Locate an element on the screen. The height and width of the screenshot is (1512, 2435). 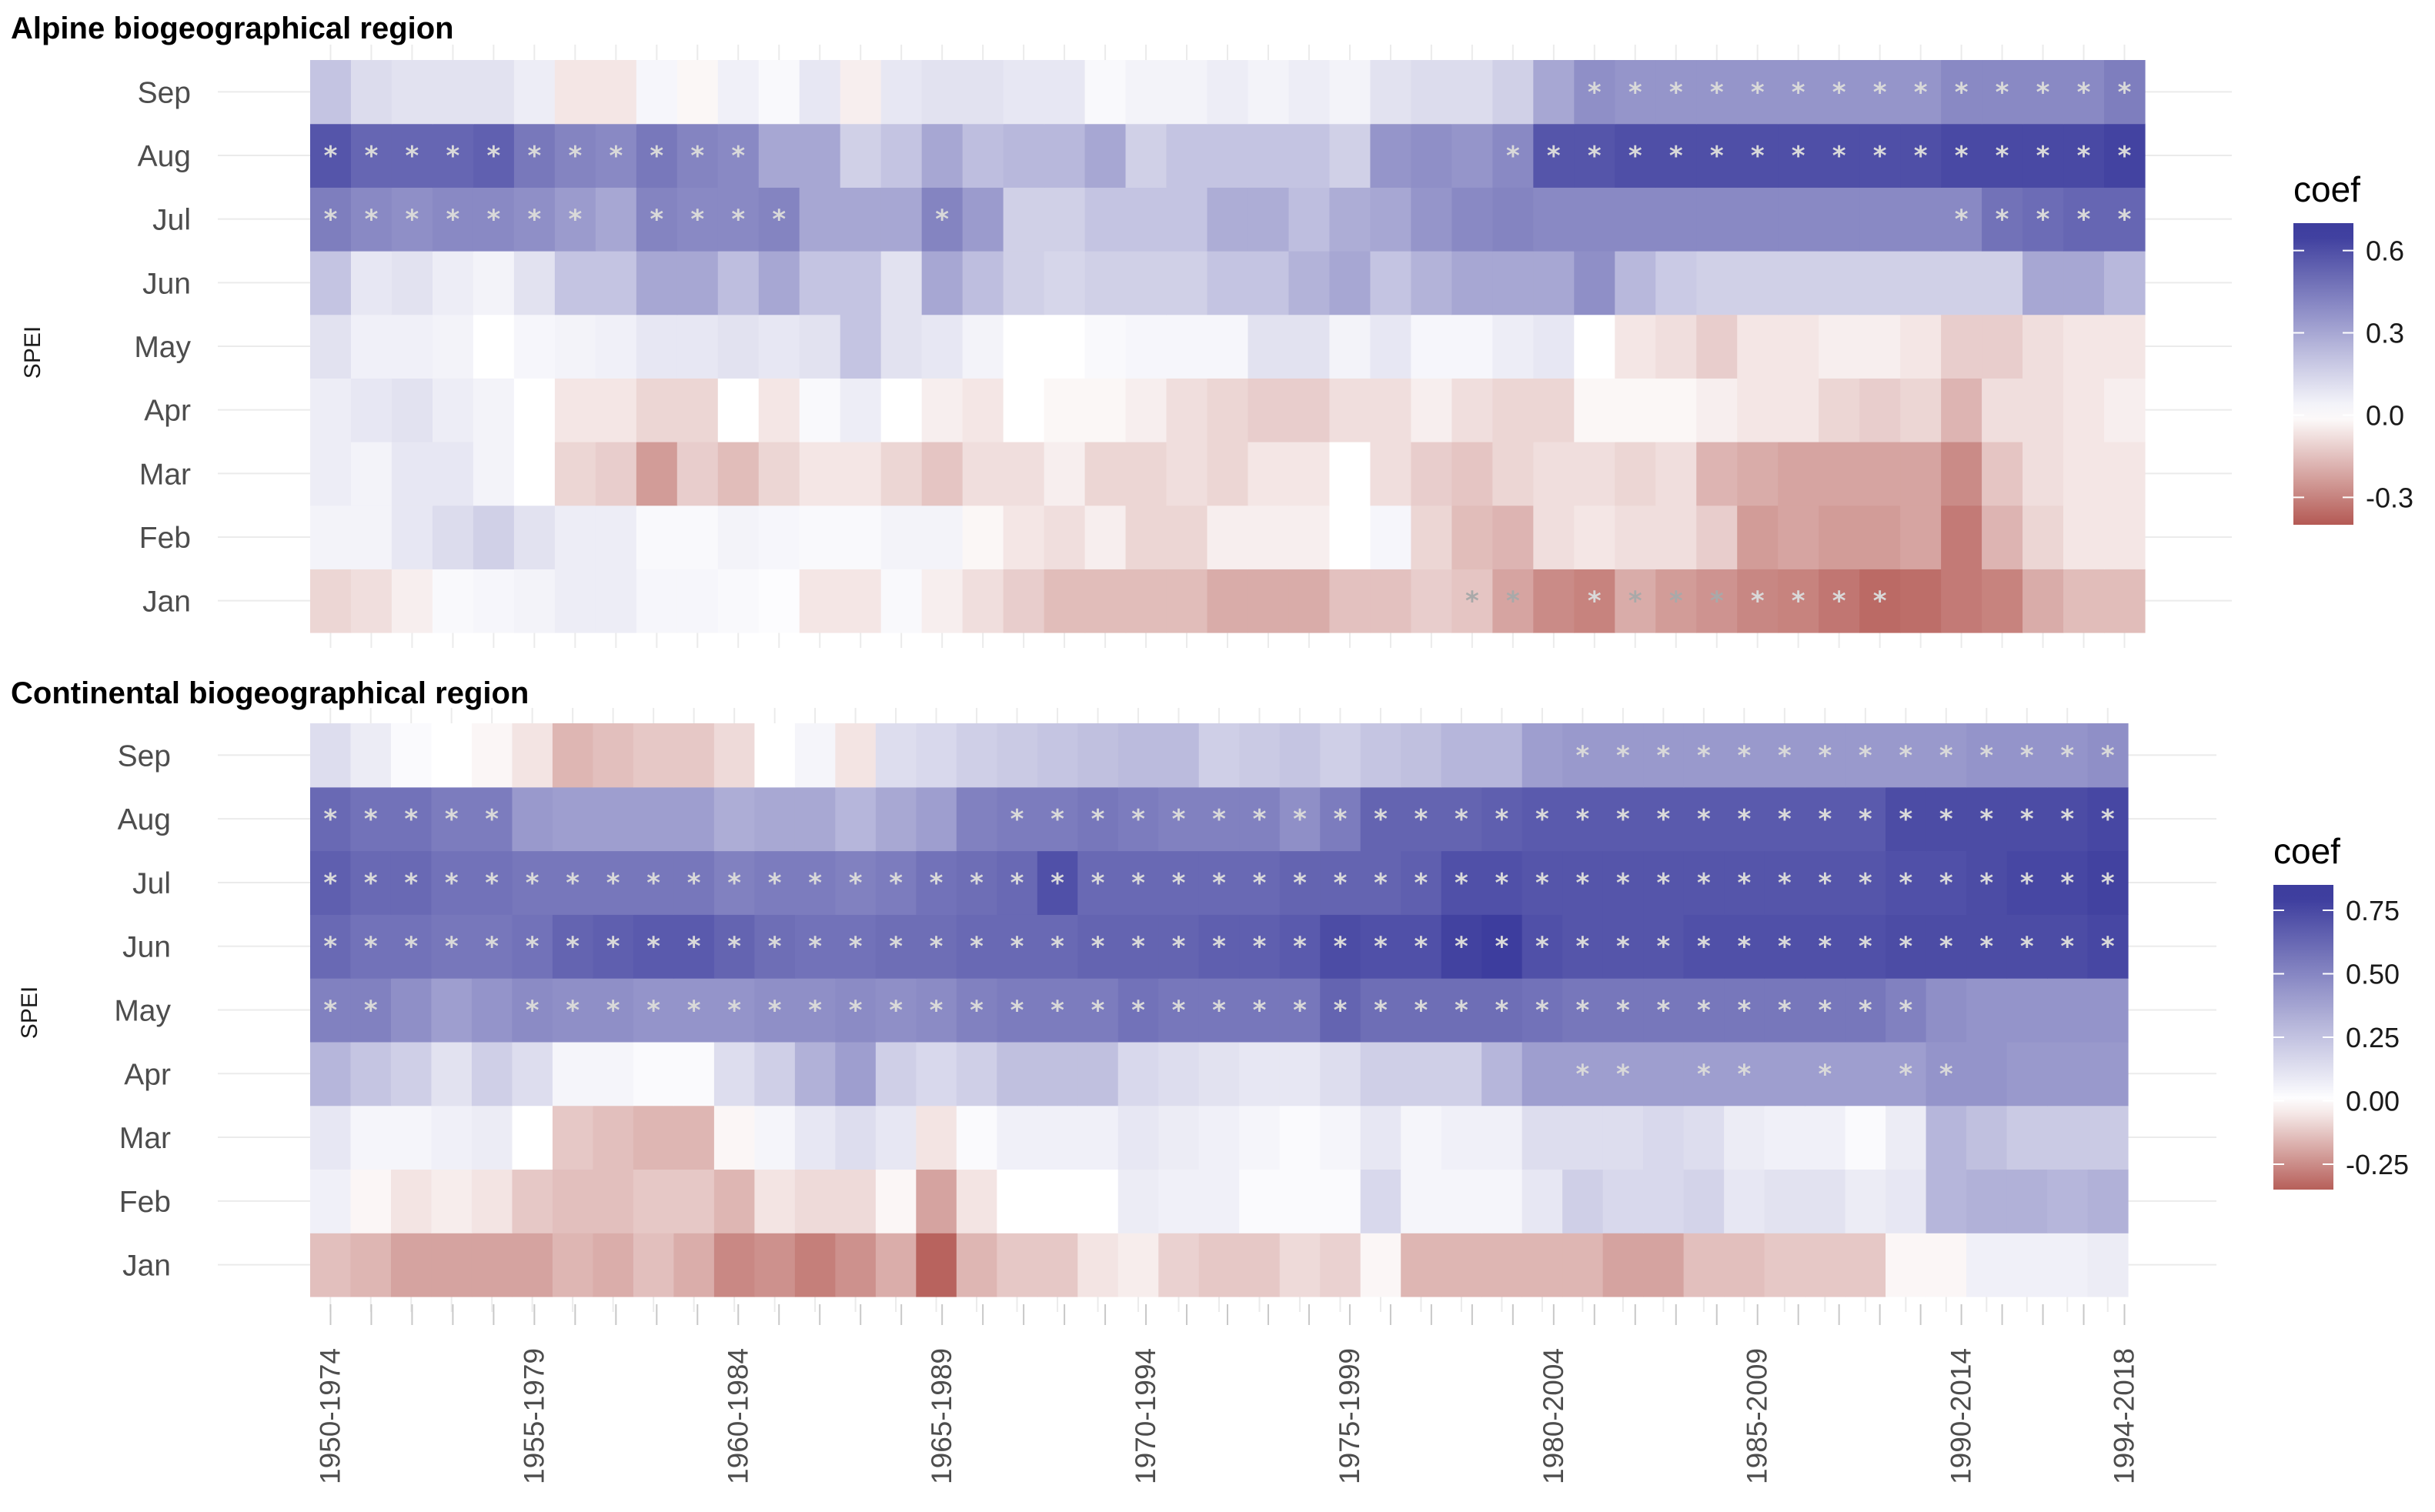
continental-star-jul-38: * is located at coordinates (1865, 883).